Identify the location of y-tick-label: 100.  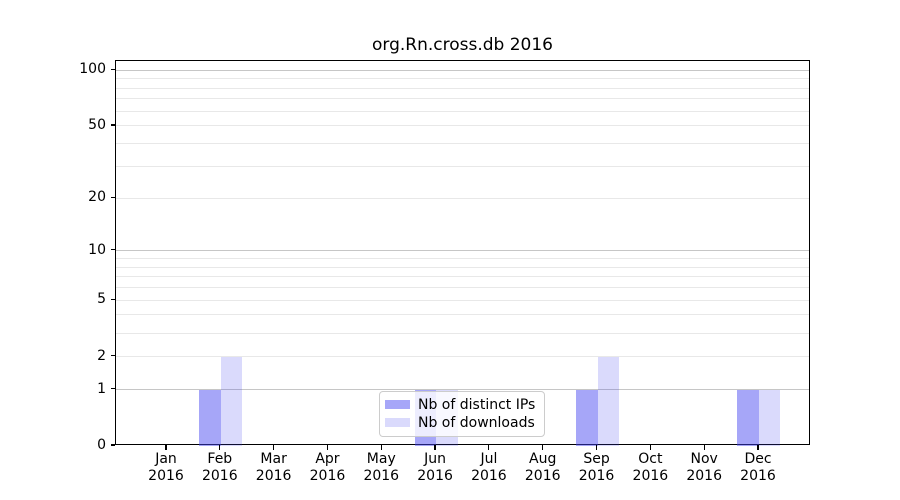
(92, 69).